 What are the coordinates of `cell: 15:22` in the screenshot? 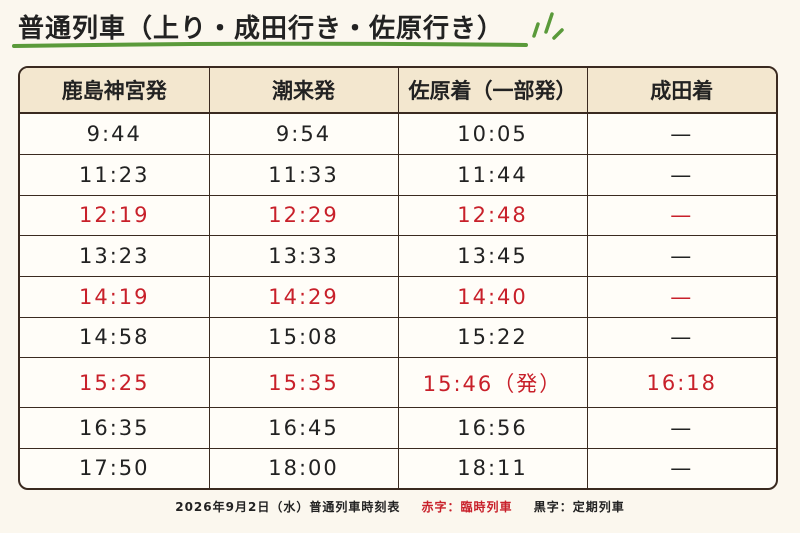 It's located at (493, 338).